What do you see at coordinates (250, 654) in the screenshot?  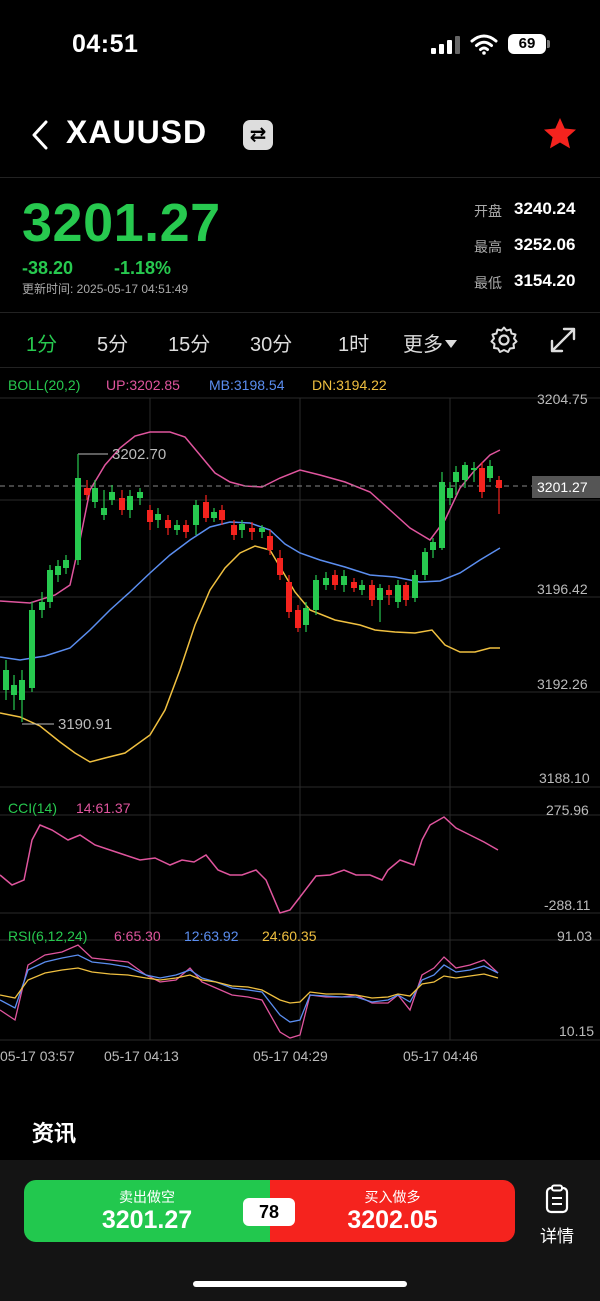 I see `boll-lower-line` at bounding box center [250, 654].